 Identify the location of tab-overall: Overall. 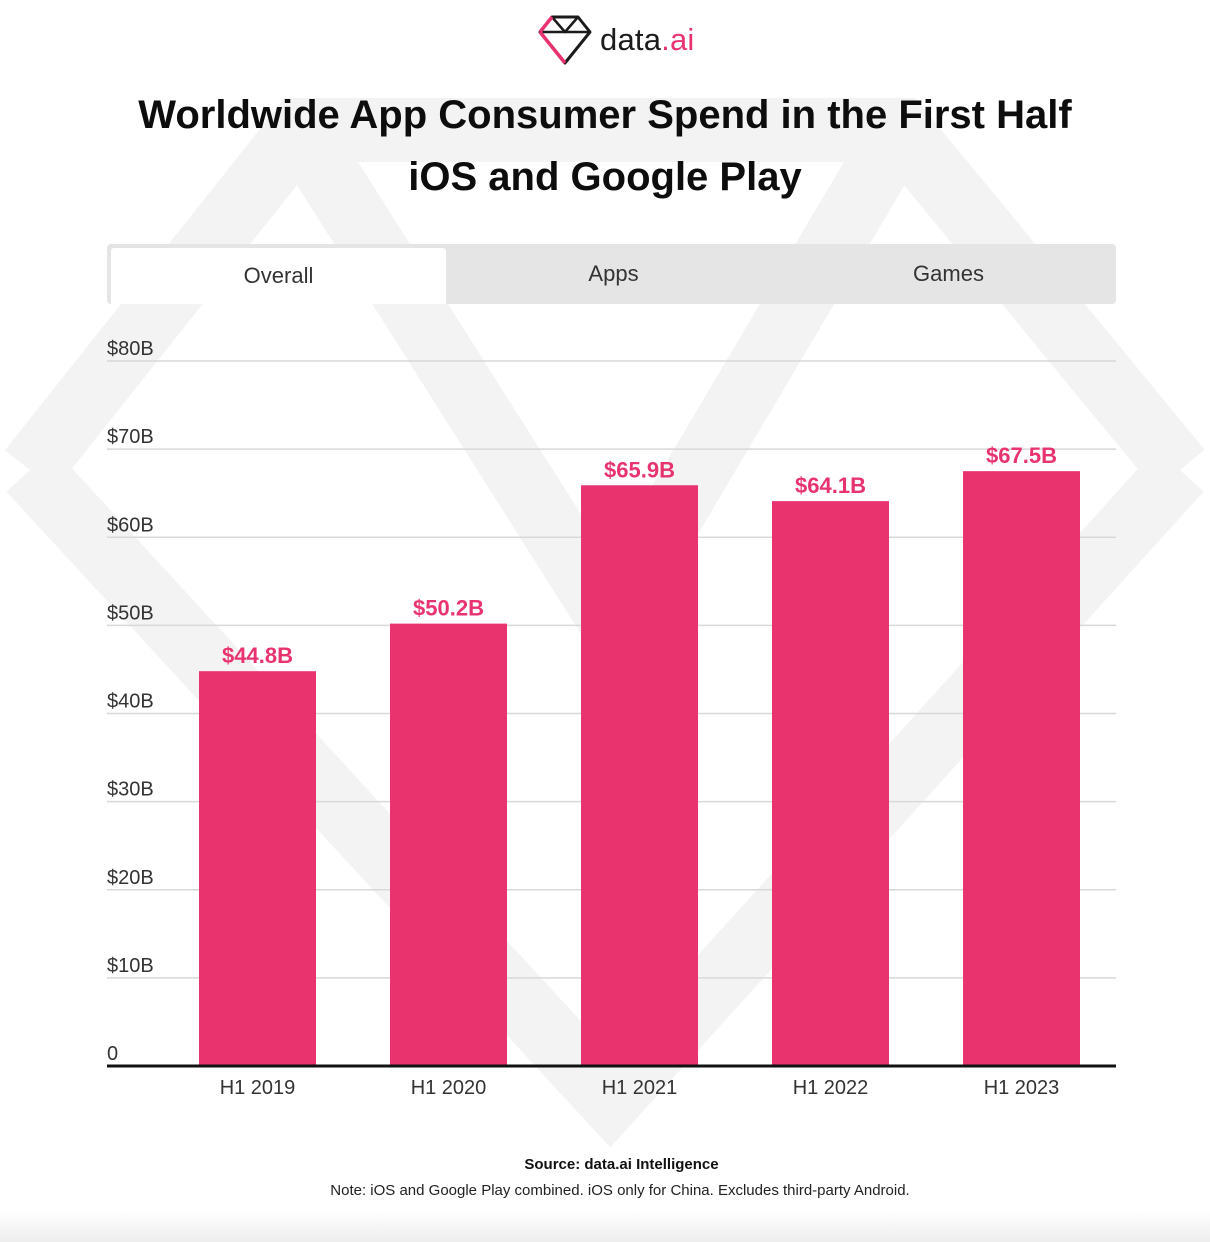
(278, 276).